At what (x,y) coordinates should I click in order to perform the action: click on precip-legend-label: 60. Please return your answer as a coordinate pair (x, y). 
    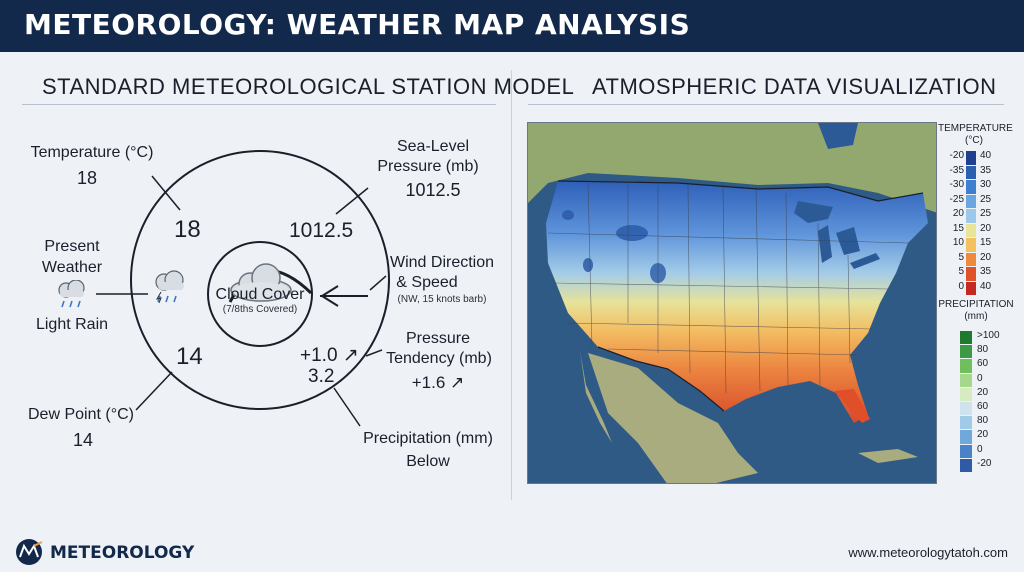
    Looking at the image, I should click on (983, 364).